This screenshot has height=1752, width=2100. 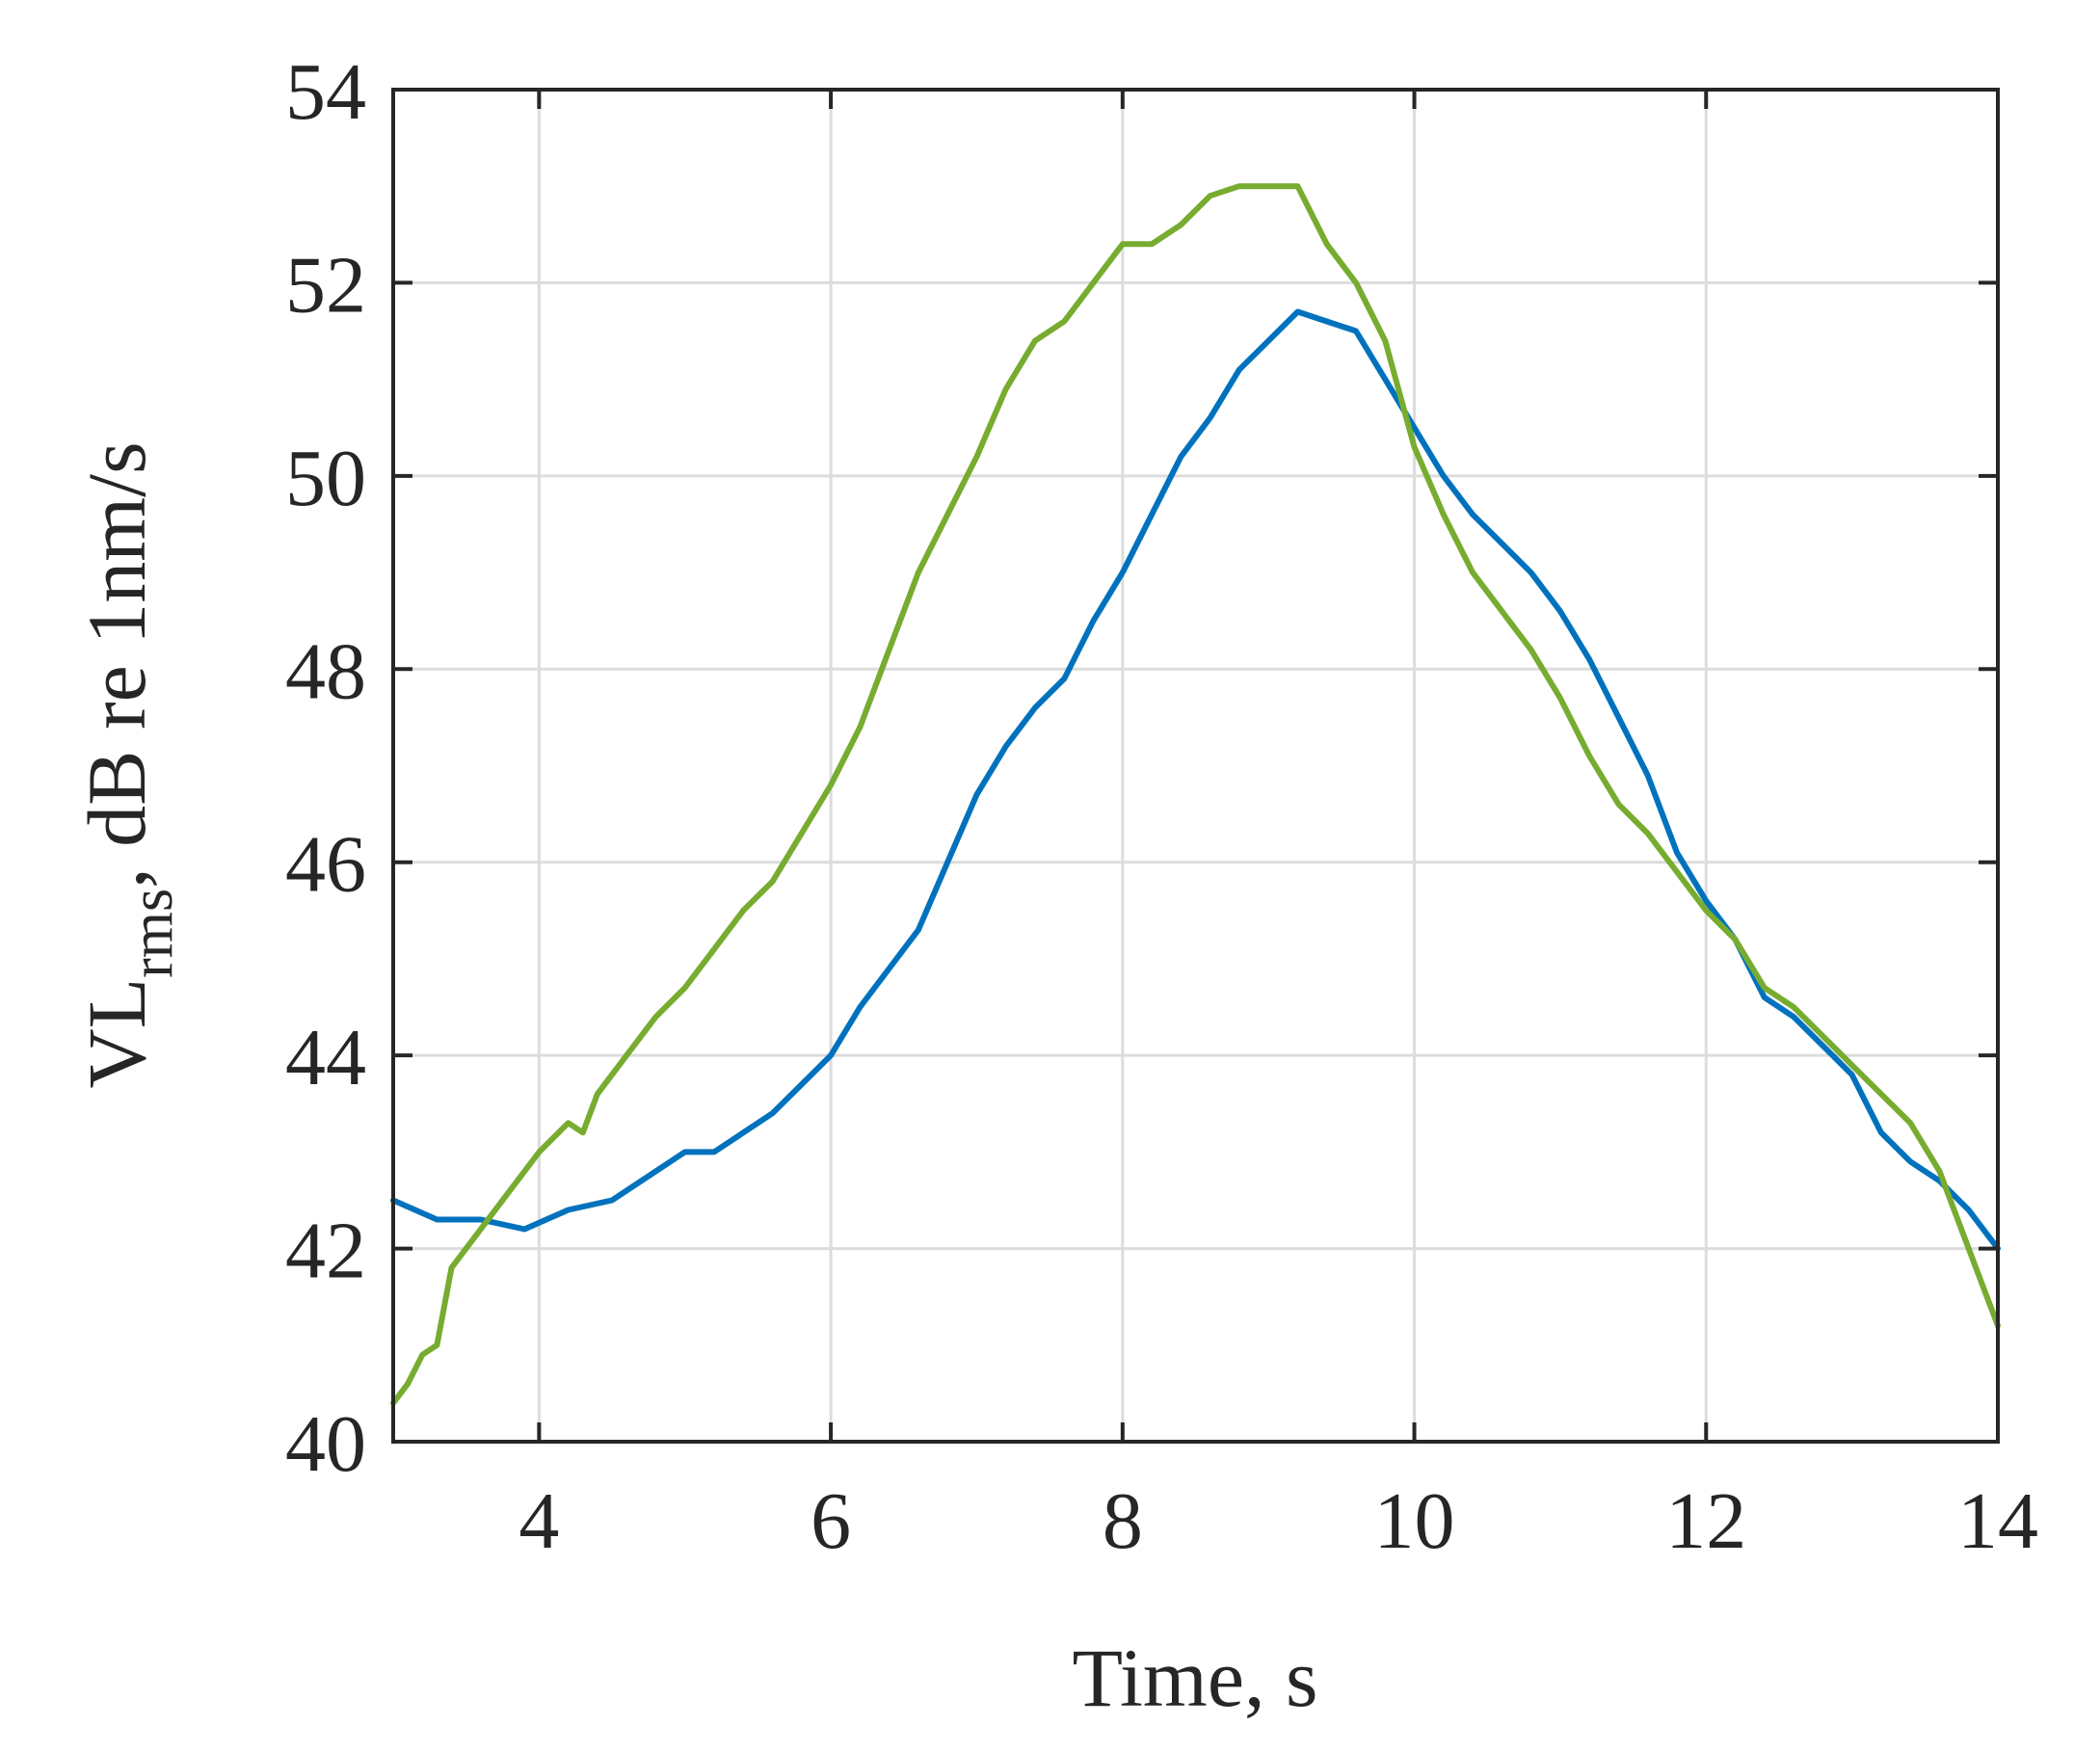 What do you see at coordinates (1998, 1521) in the screenshot?
I see `x-tick-label-14: 14` at bounding box center [1998, 1521].